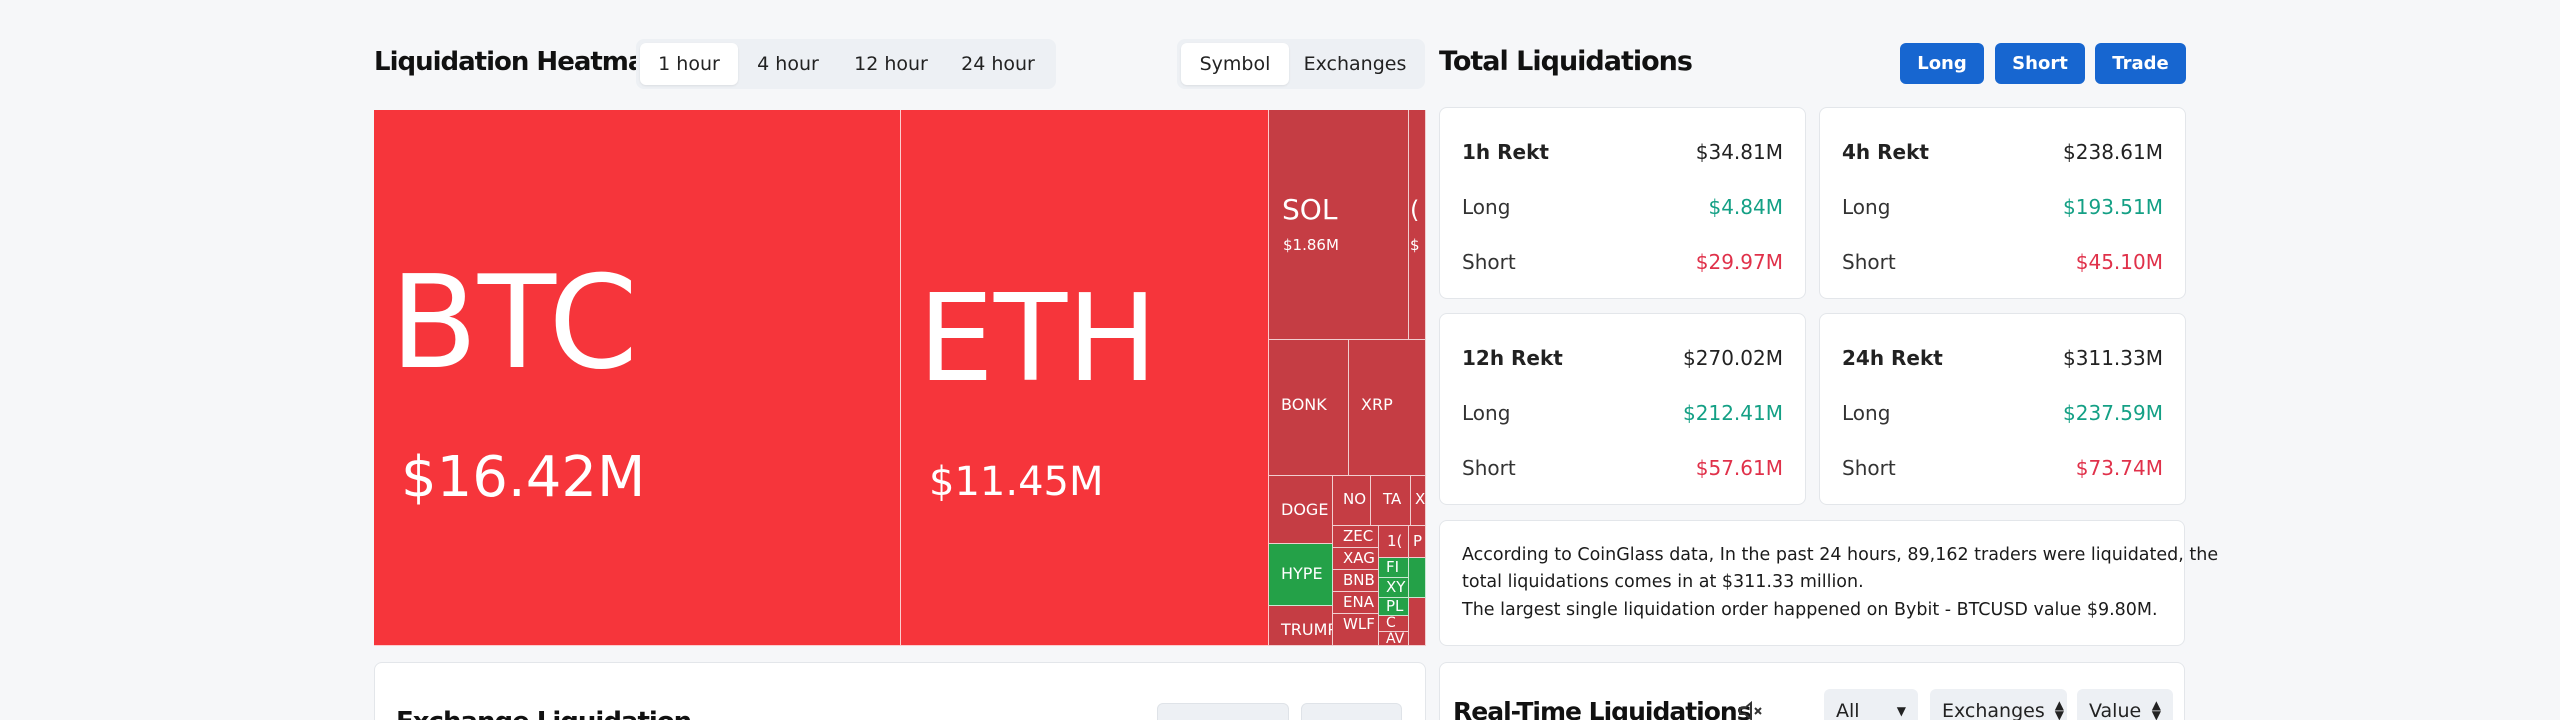  Describe the element at coordinates (1871, 704) in the screenshot. I see `filter-all-dropdown: All ▼` at that location.